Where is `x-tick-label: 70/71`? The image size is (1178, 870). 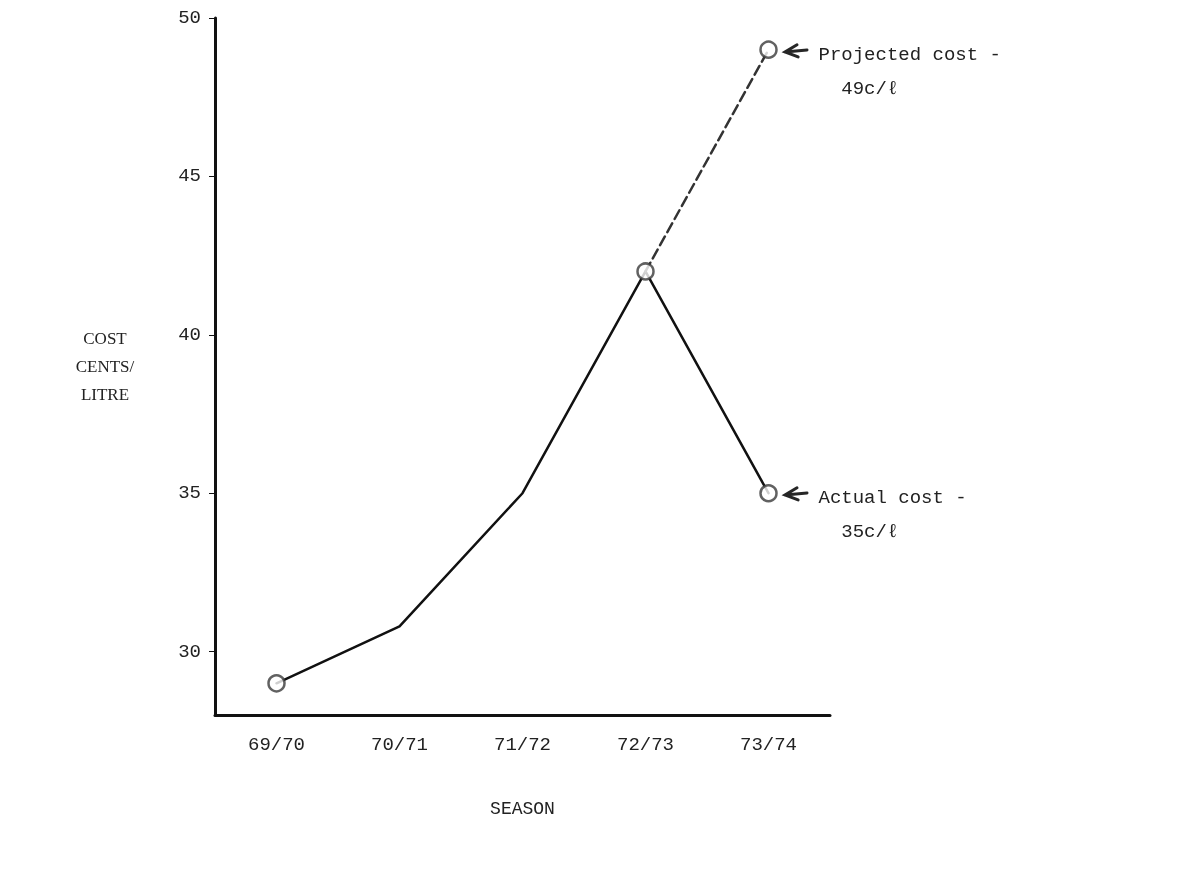 x-tick-label: 70/71 is located at coordinates (399, 744).